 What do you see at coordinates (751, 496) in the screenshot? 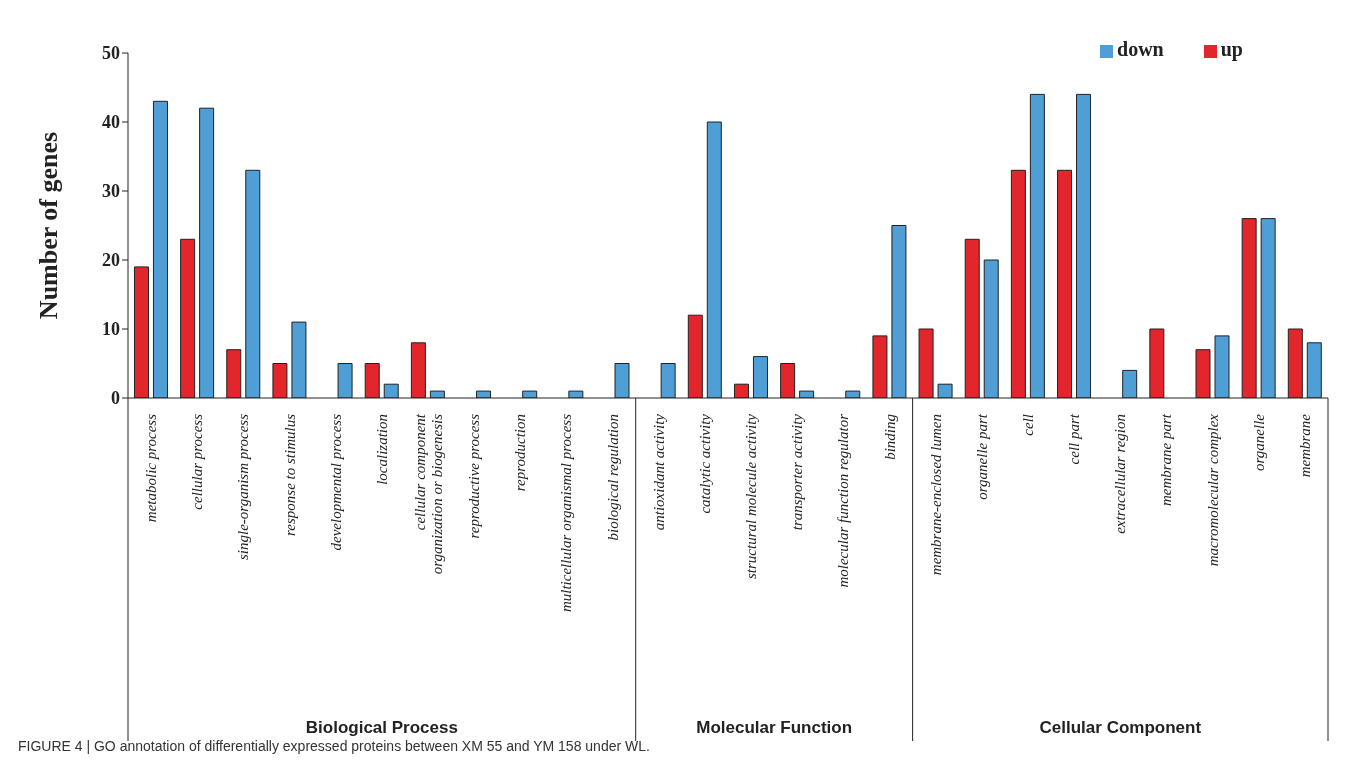
I see `x-tick-label: structural molecule activity` at bounding box center [751, 496].